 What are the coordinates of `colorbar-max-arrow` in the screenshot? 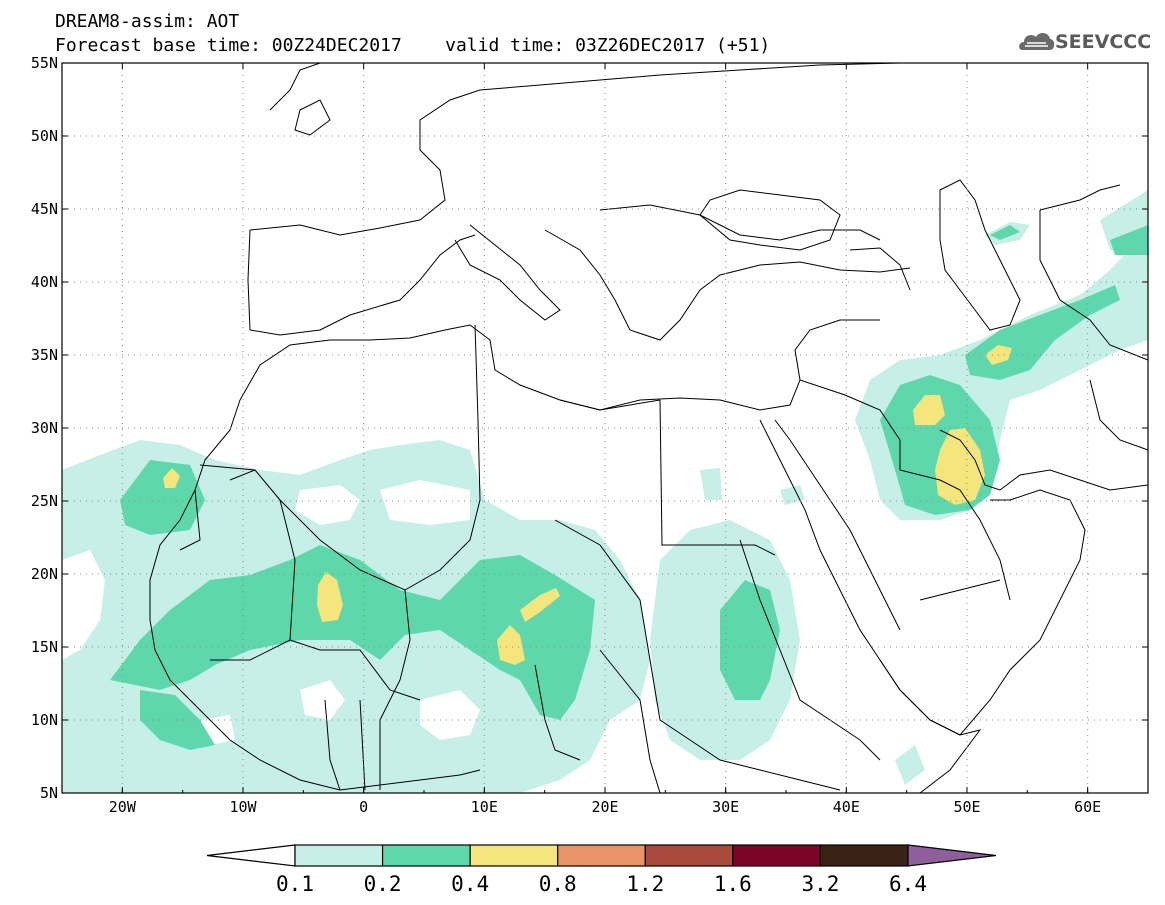 It's located at (952, 855).